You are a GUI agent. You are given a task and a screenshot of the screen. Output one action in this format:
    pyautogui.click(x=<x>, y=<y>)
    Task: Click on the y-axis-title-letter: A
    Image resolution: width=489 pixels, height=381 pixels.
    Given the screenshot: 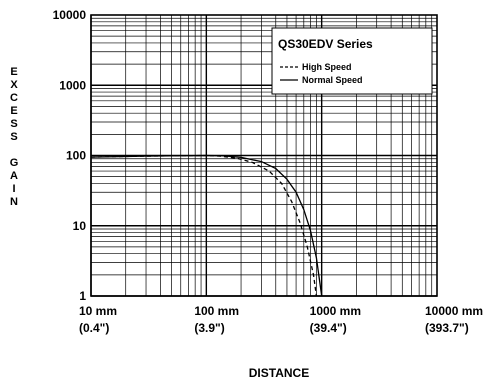 What is the action you would take?
    pyautogui.click(x=14, y=176)
    